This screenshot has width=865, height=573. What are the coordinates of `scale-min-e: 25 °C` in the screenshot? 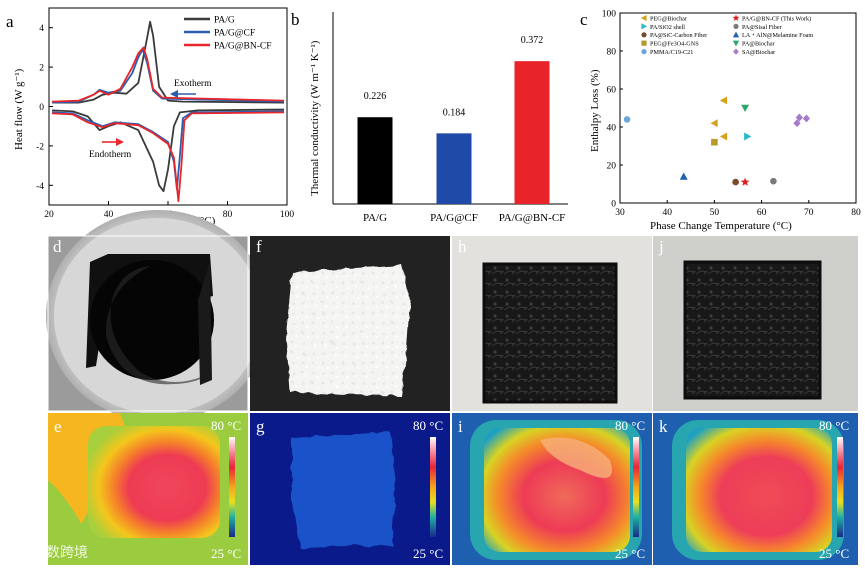 It's located at (226, 553).